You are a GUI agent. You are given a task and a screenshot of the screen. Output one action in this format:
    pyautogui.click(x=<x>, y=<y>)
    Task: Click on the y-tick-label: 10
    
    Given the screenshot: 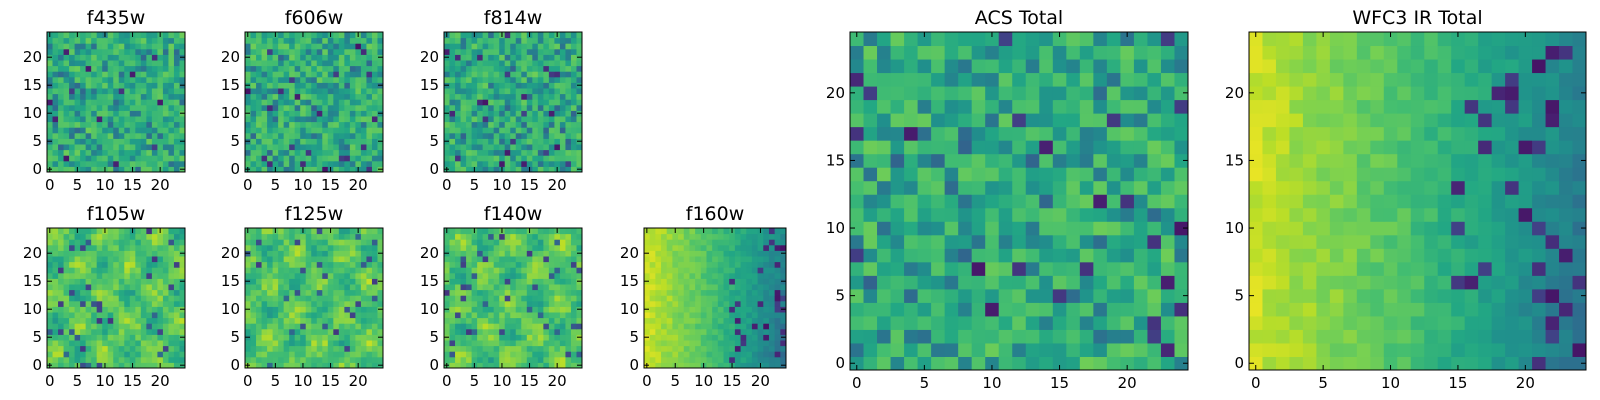 What is the action you would take?
    pyautogui.click(x=429, y=113)
    